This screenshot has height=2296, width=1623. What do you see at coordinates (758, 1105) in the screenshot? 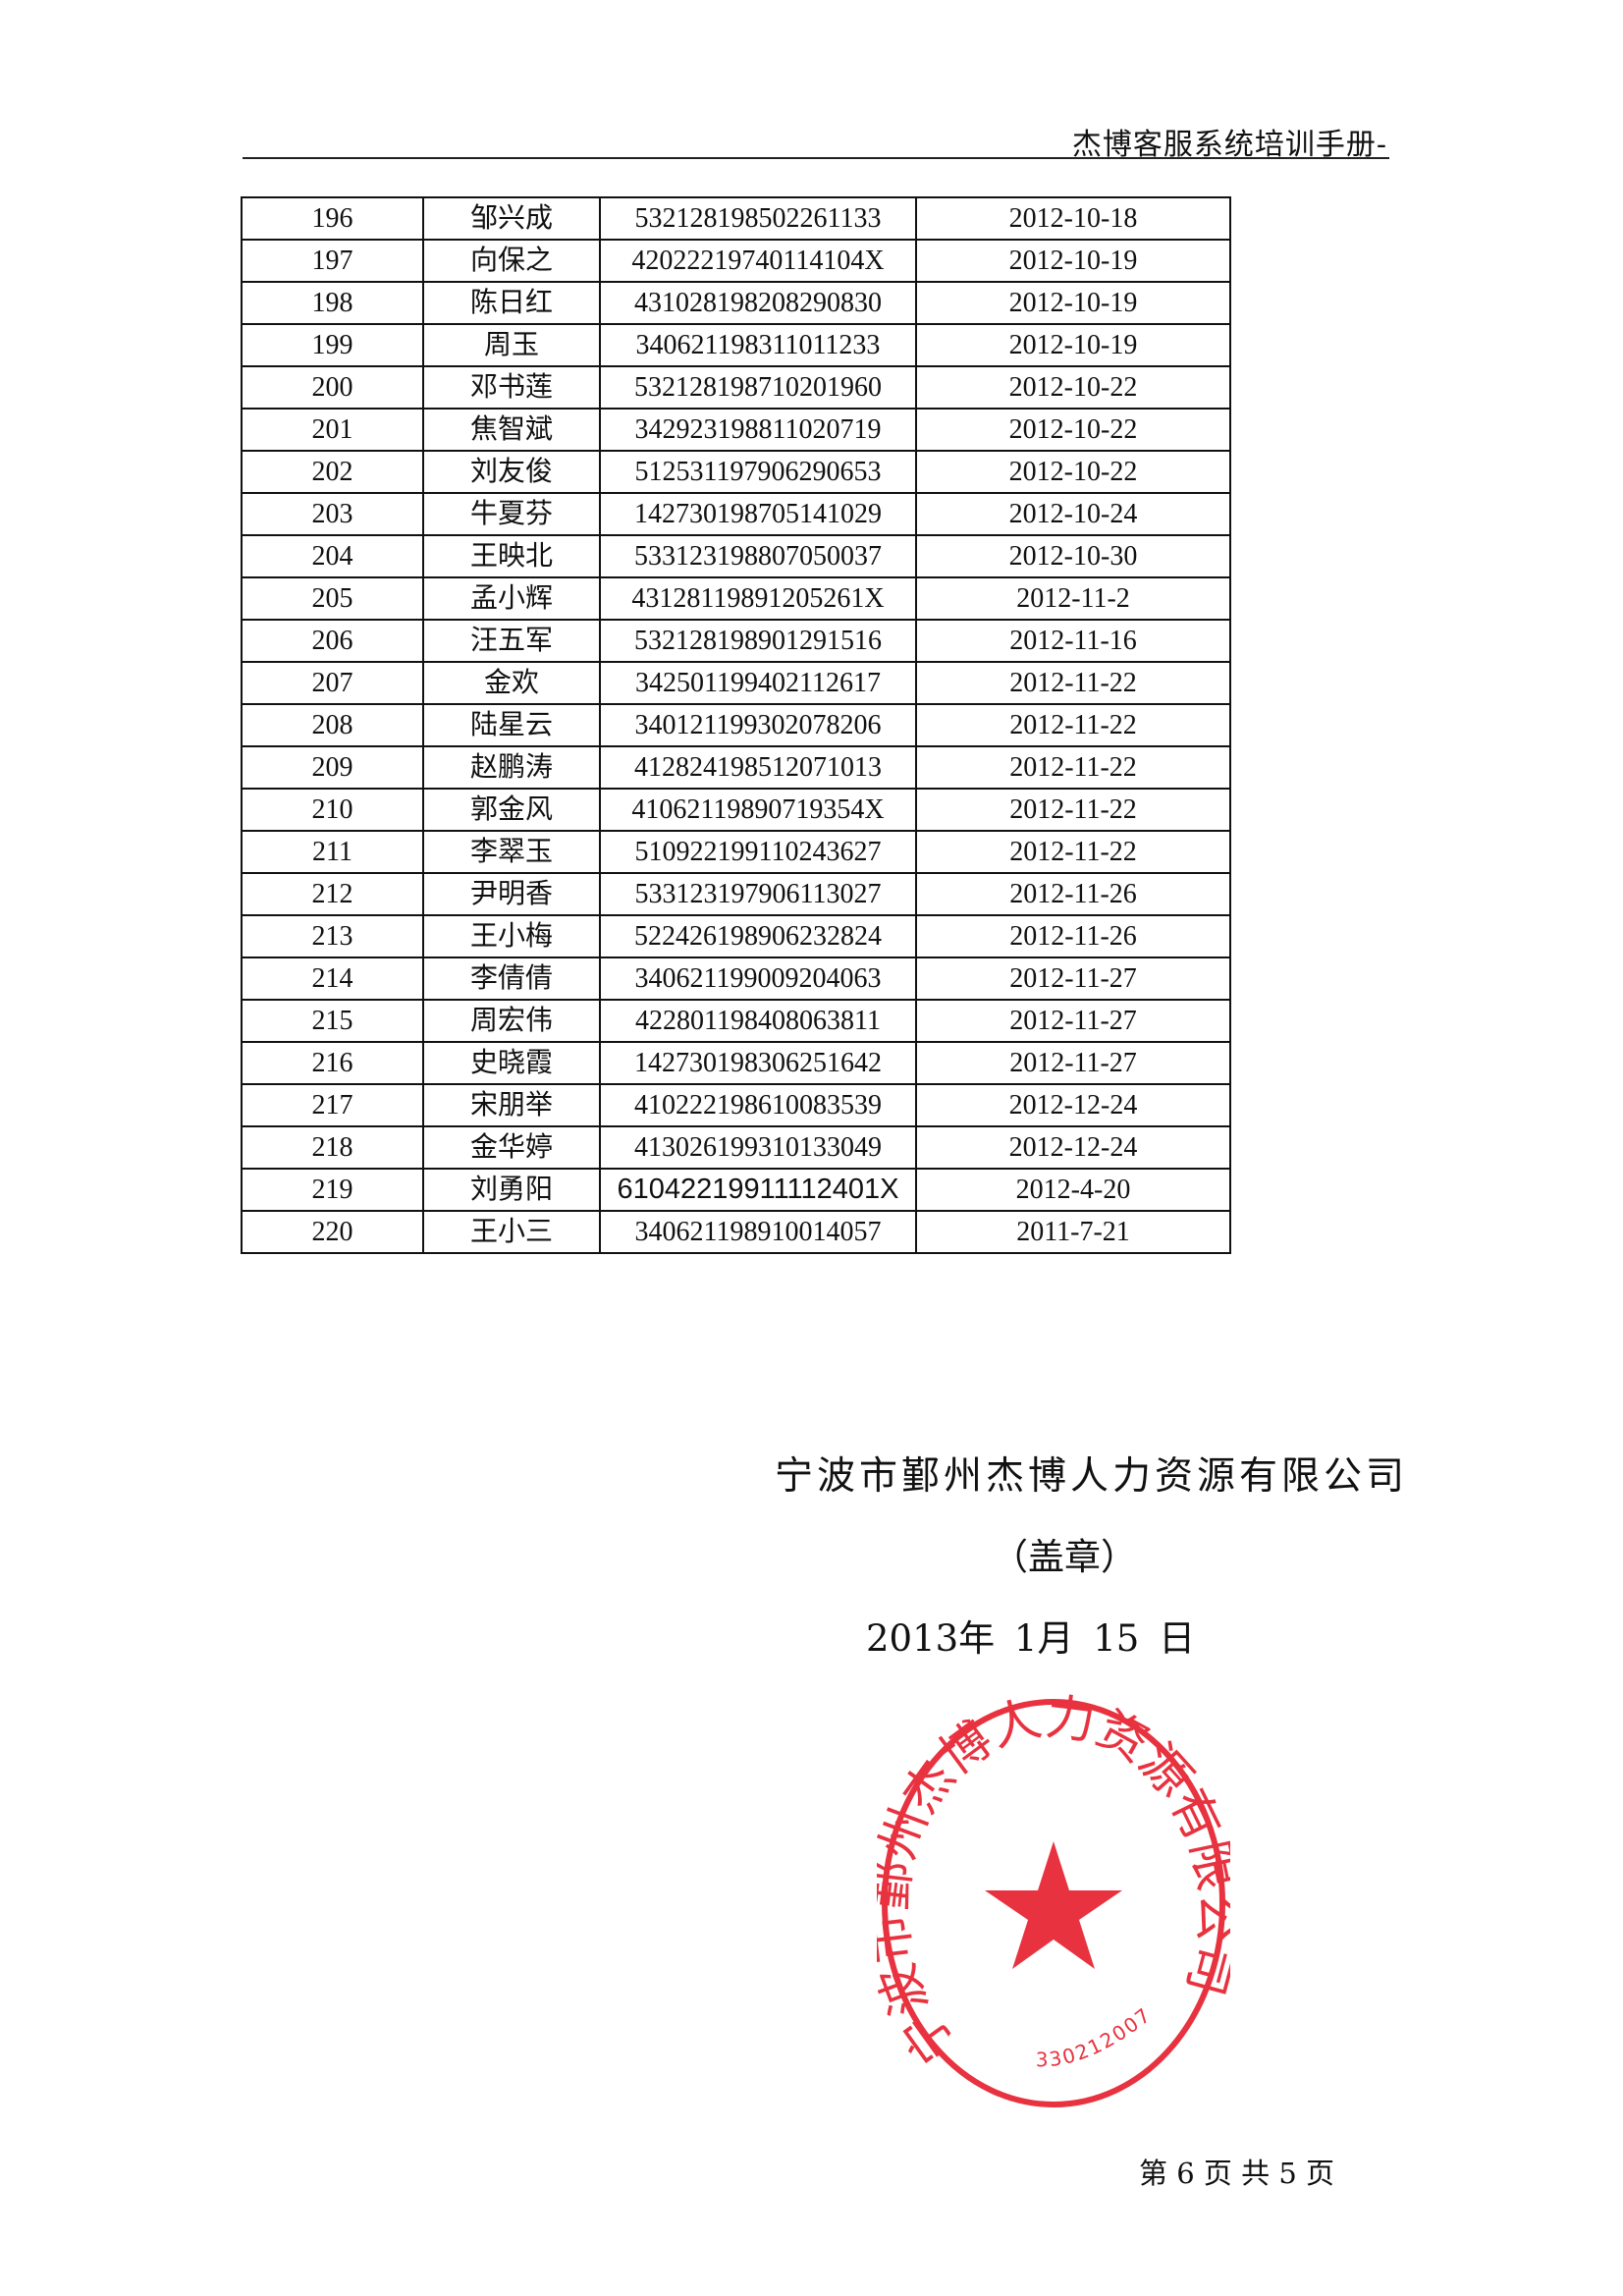
I see `id-number-cell: 410222198610083539` at bounding box center [758, 1105].